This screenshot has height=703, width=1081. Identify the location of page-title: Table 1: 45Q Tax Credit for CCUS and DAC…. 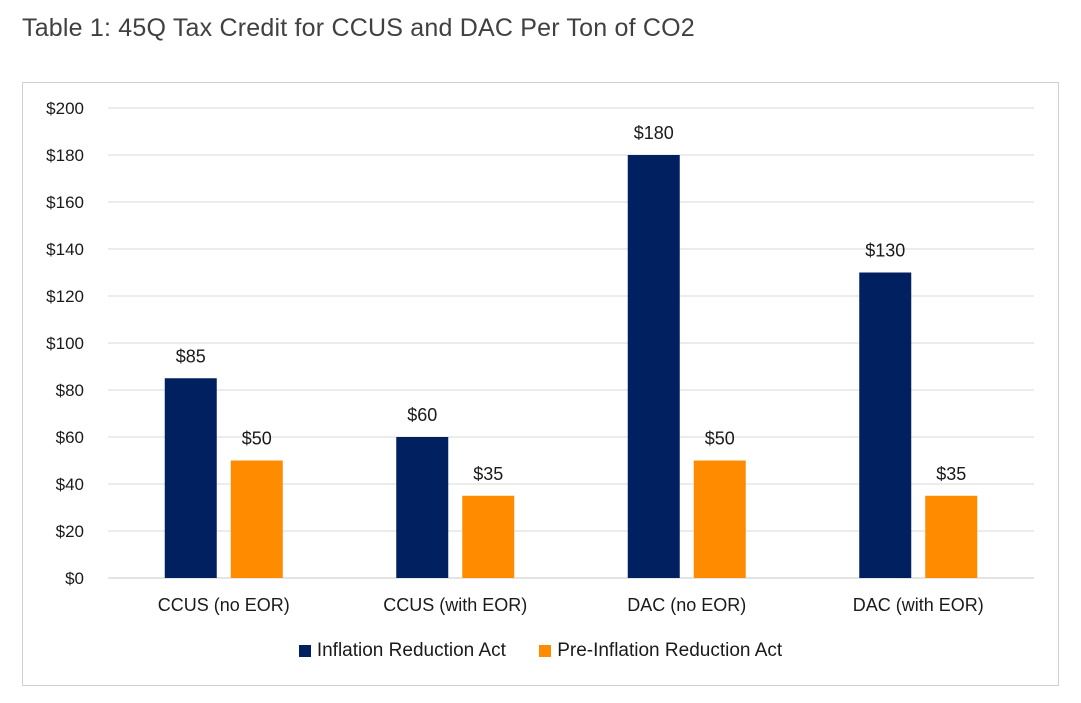
(358, 28).